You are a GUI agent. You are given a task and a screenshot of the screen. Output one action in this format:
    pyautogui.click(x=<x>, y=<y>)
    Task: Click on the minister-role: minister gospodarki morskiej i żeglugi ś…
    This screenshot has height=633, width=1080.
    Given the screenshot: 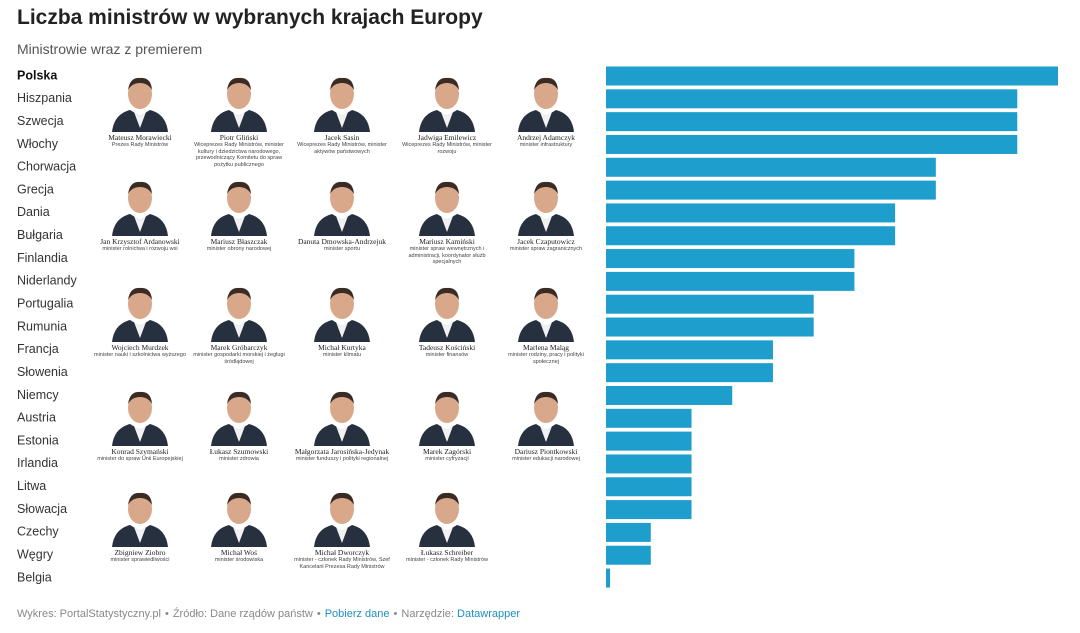 What is the action you would take?
    pyautogui.click(x=239, y=358)
    